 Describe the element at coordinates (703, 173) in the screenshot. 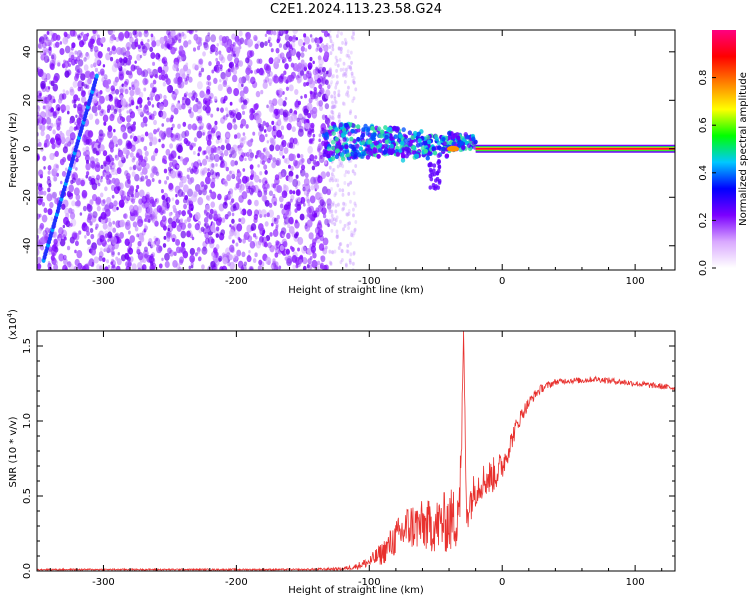

I see `colorbar-tick-label: 0.4` at that location.